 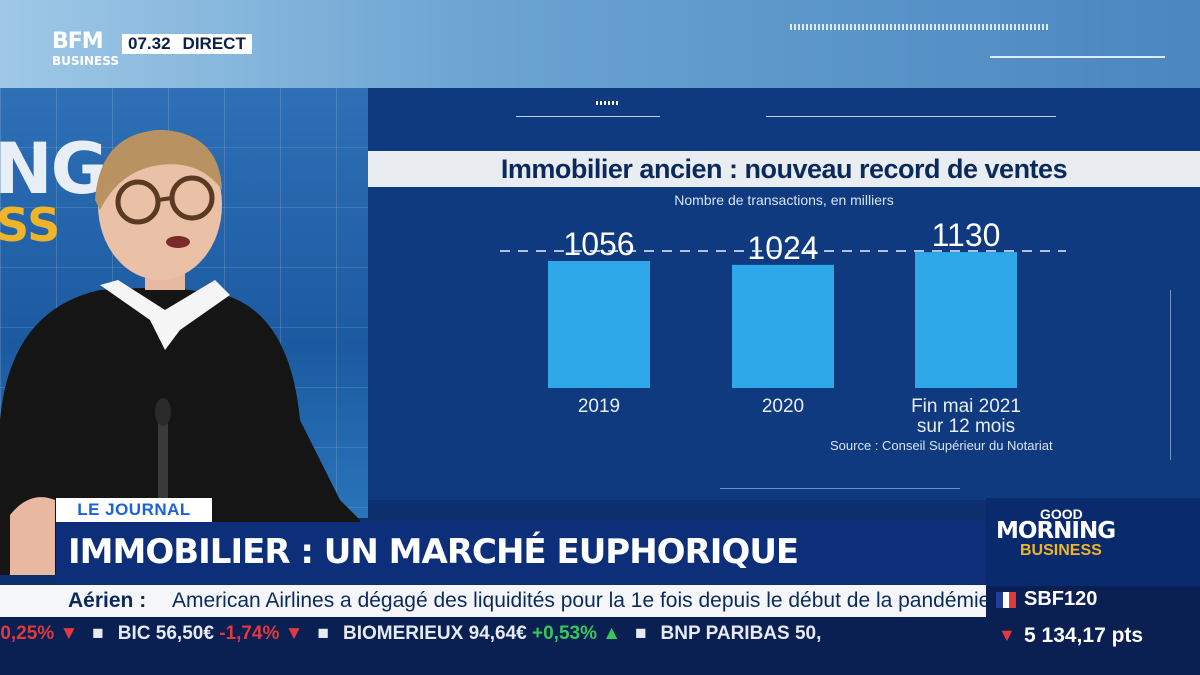 I want to click on news-strip, so click(x=493, y=601).